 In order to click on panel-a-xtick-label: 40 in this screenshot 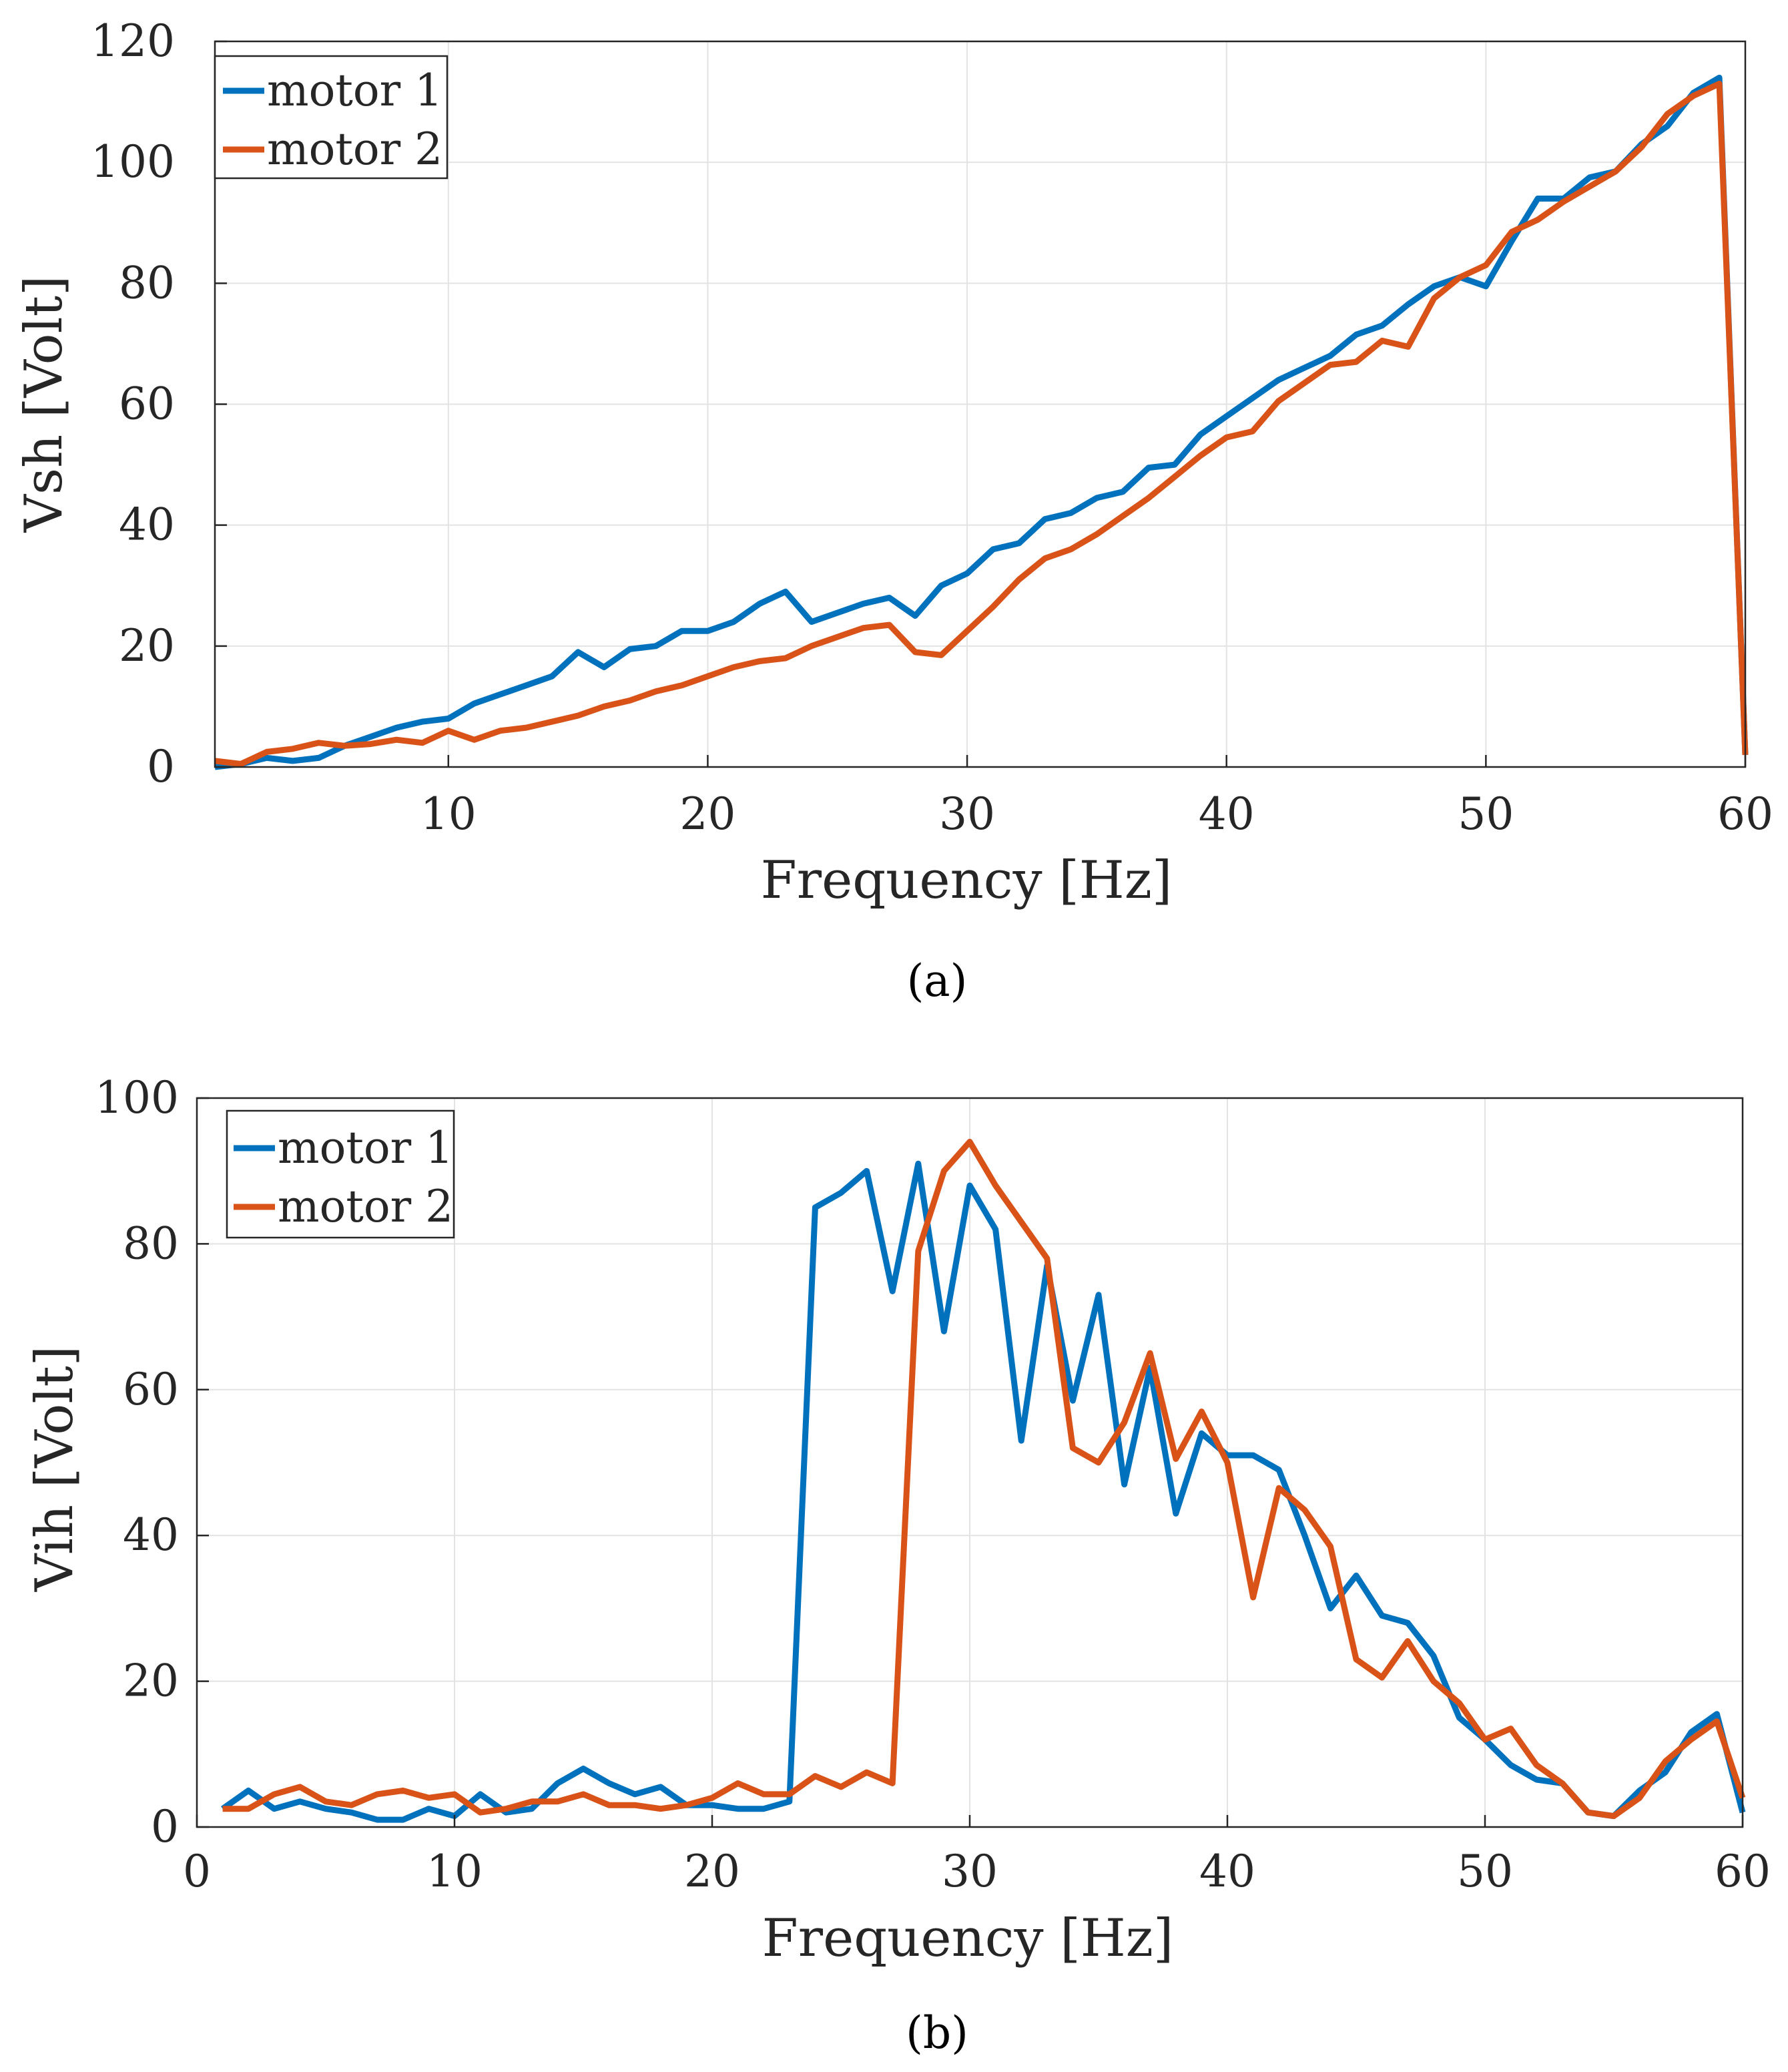, I will do `click(1227, 814)`.